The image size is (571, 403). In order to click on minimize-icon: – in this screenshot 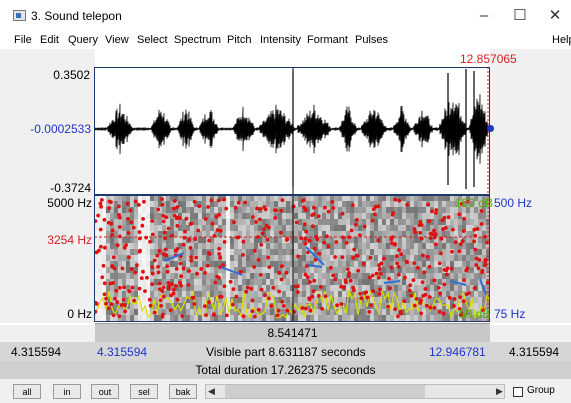, I will do `click(484, 15)`.